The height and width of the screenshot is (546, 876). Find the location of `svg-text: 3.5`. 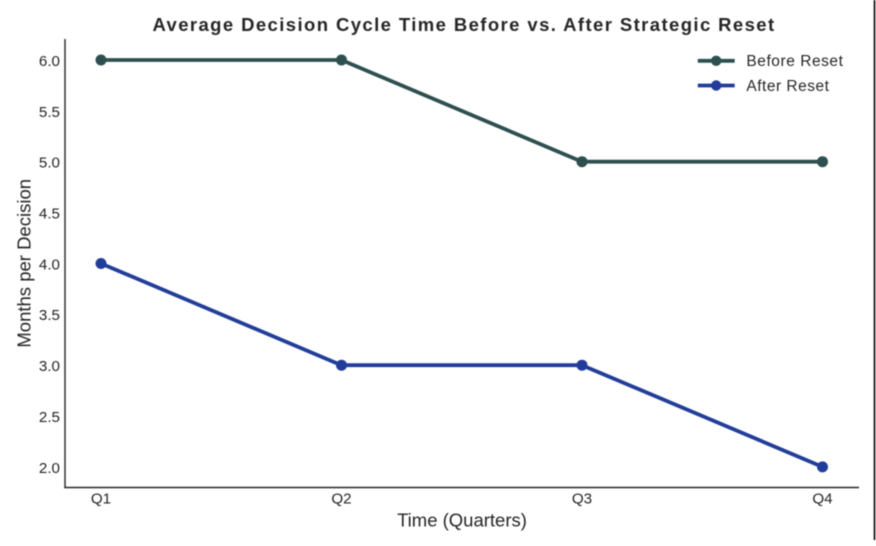

svg-text: 3.5 is located at coordinates (49, 315).